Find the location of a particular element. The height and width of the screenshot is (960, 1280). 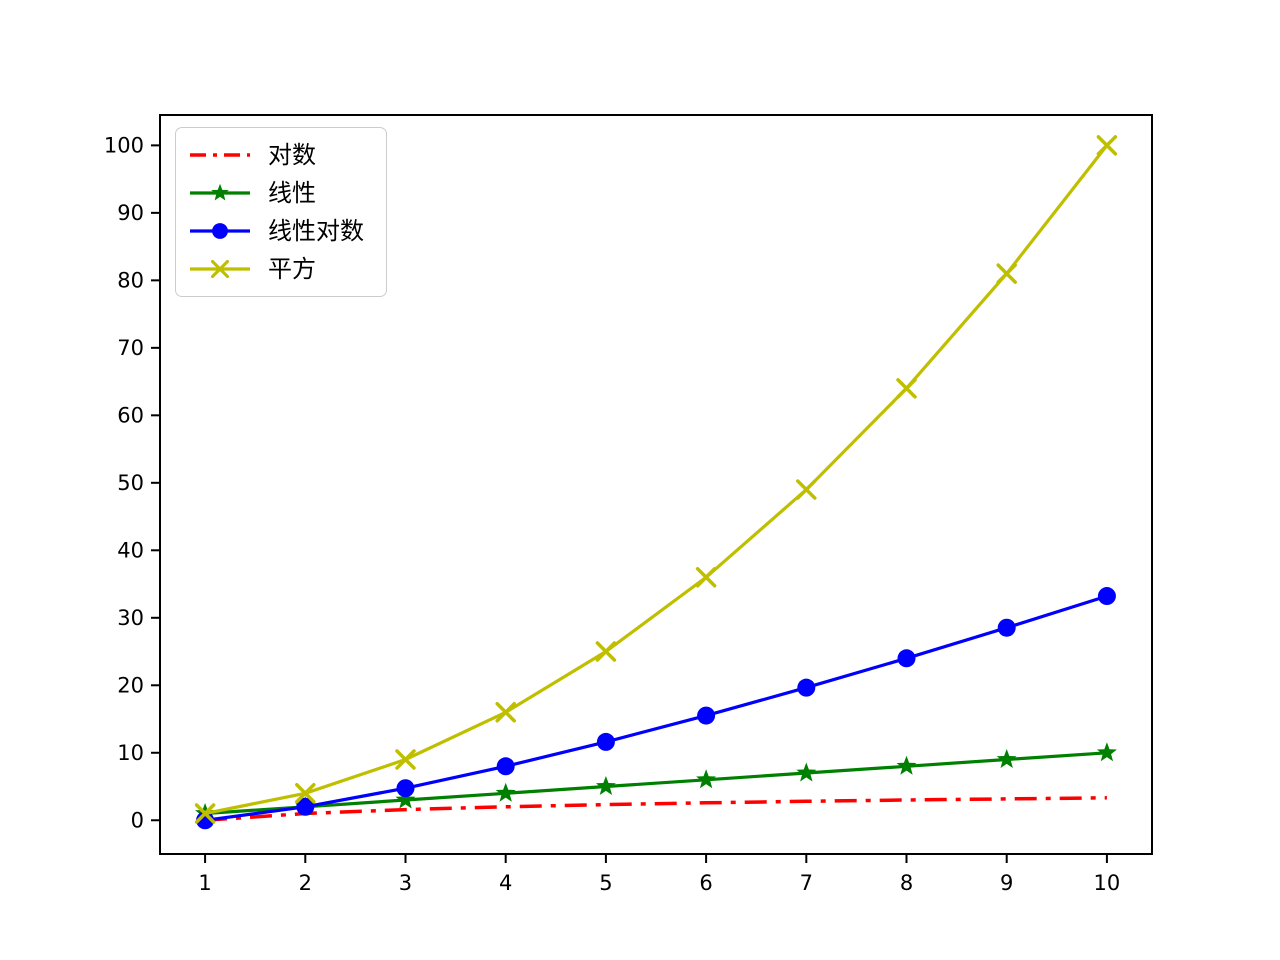

x-tick-label: 2 is located at coordinates (305, 883).